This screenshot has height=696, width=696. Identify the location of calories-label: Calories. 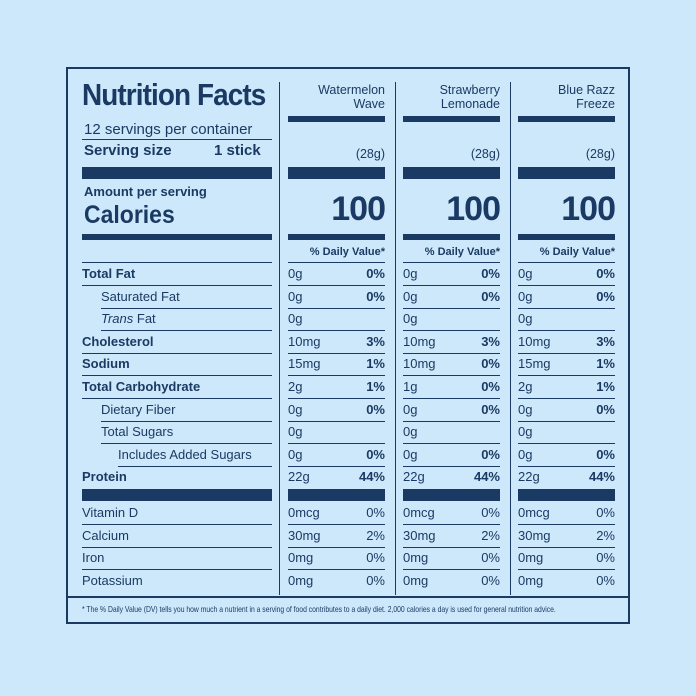
(129, 215).